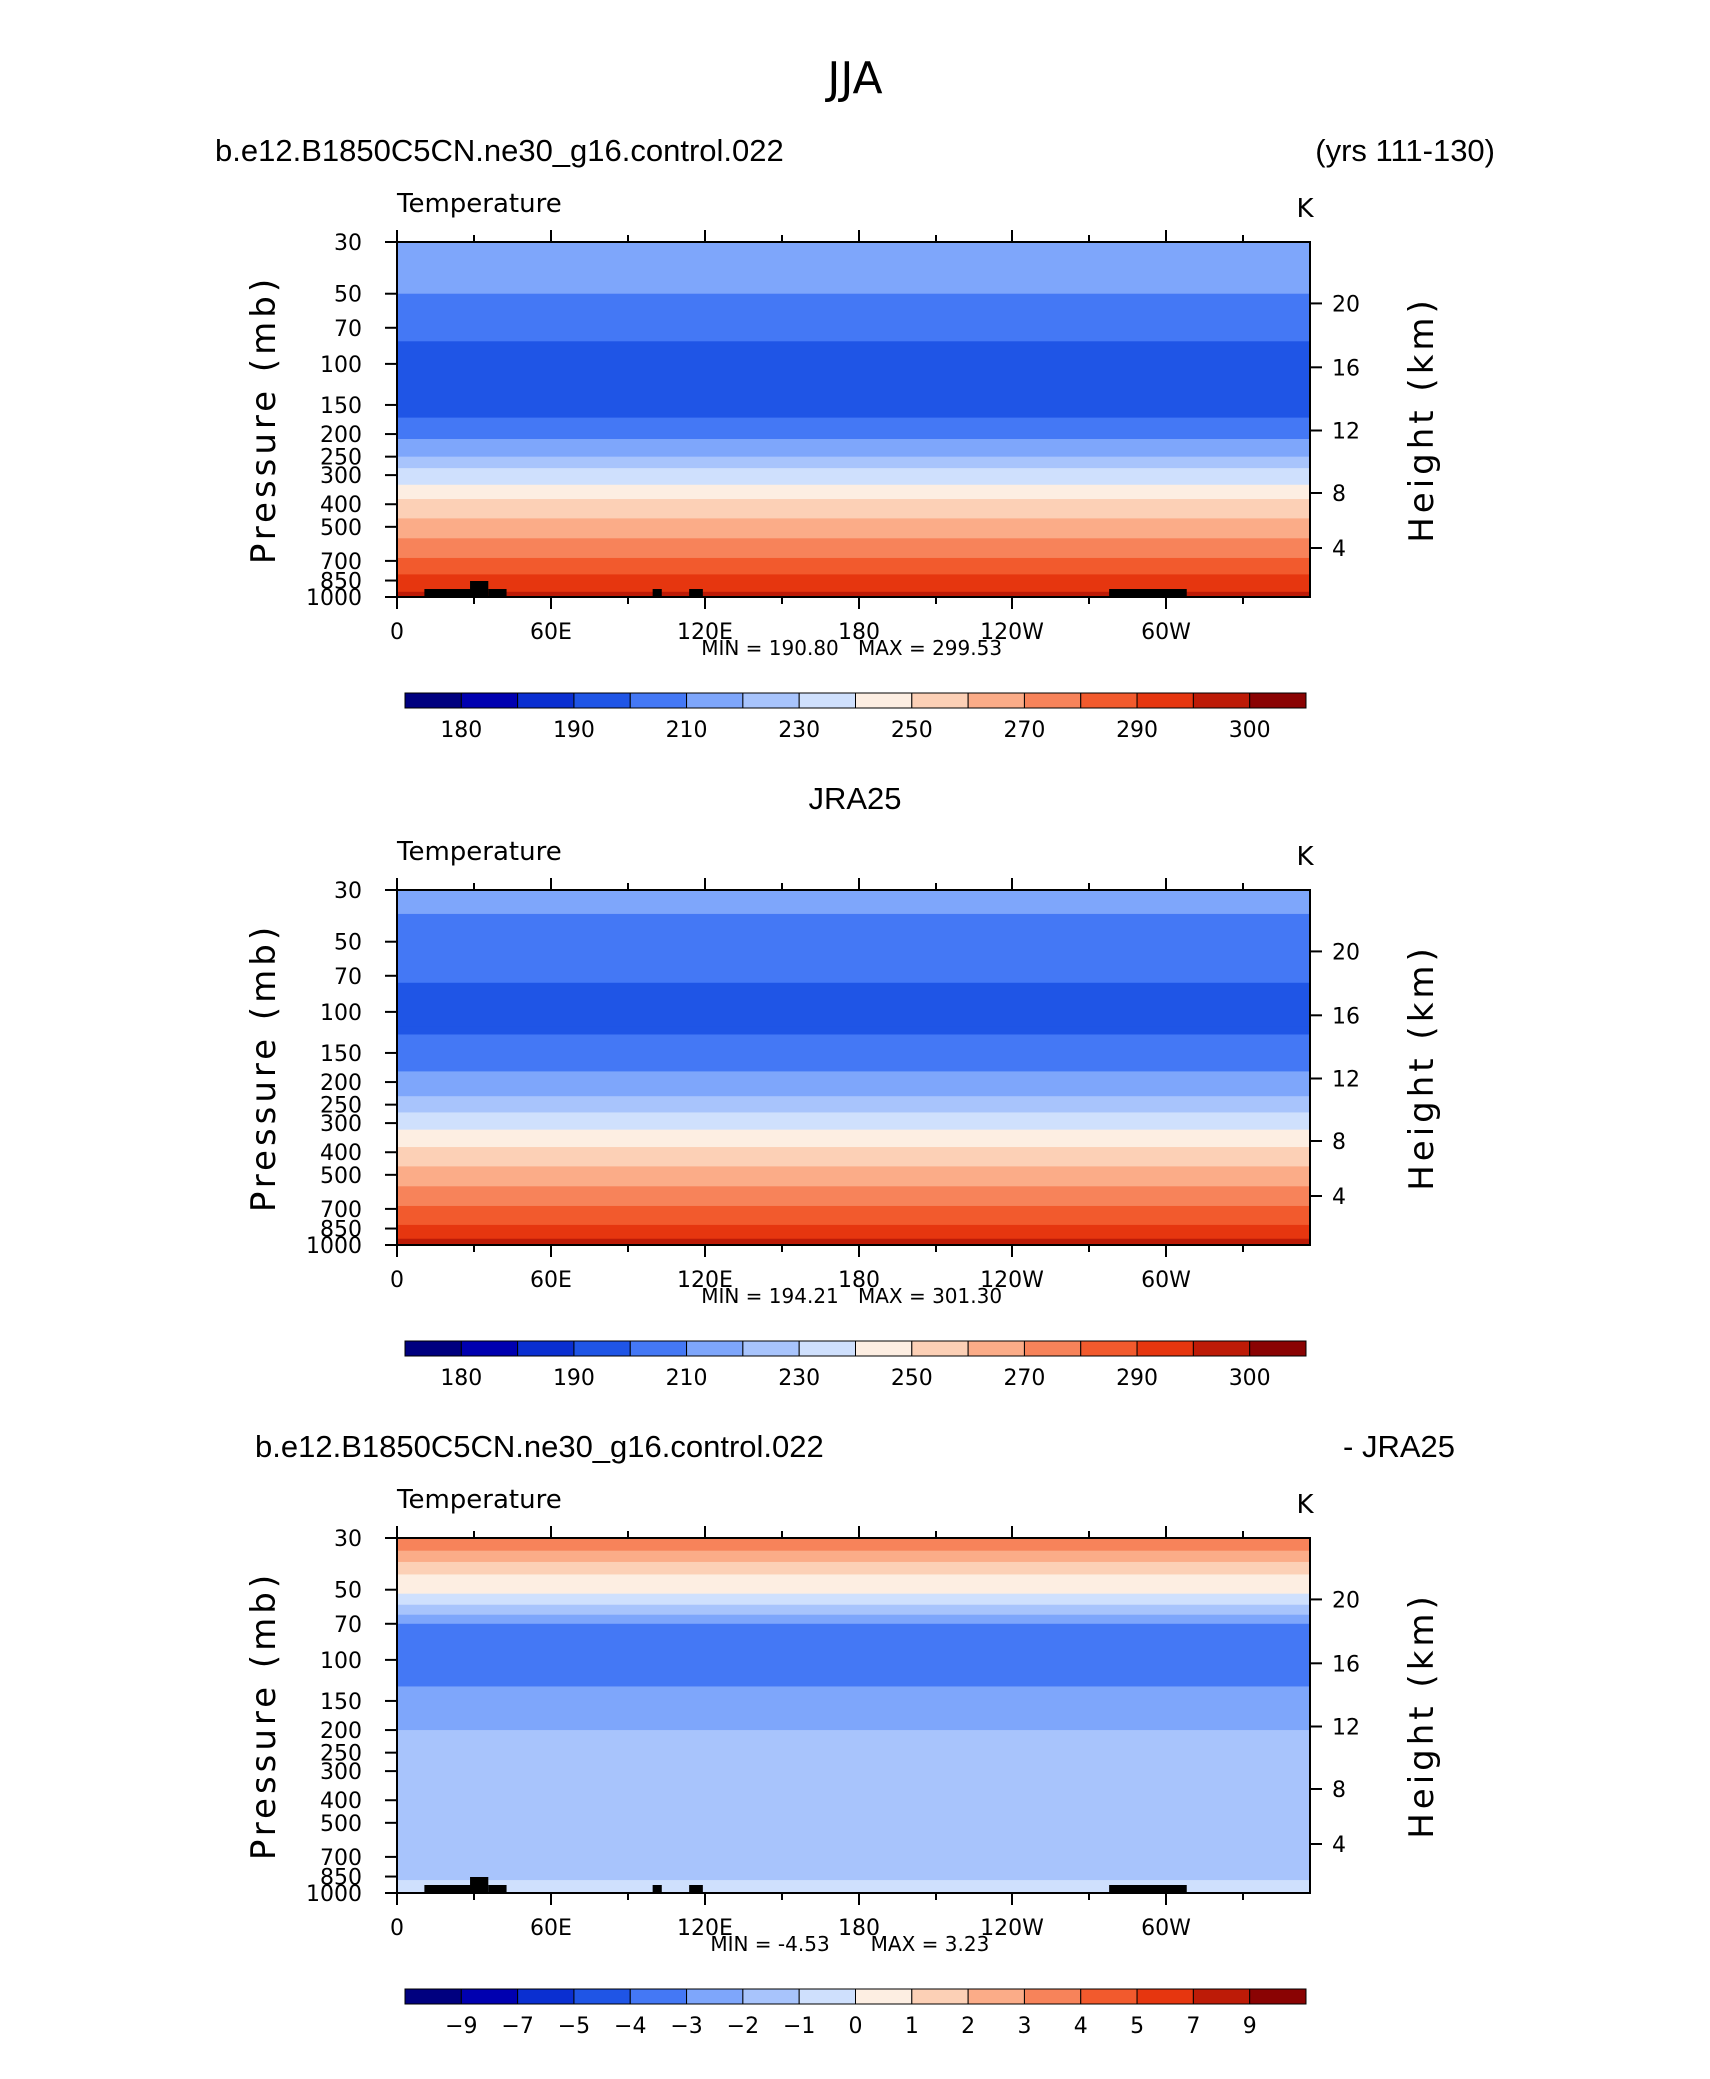 This screenshot has height=2079, width=1710. I want to click on terrain-mask, so click(805, 589).